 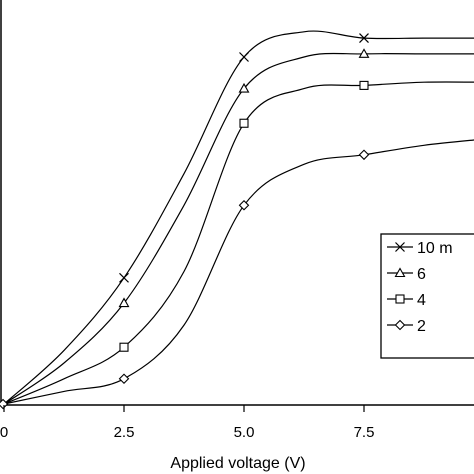 I want to click on legend-label: 6, so click(x=421, y=274).